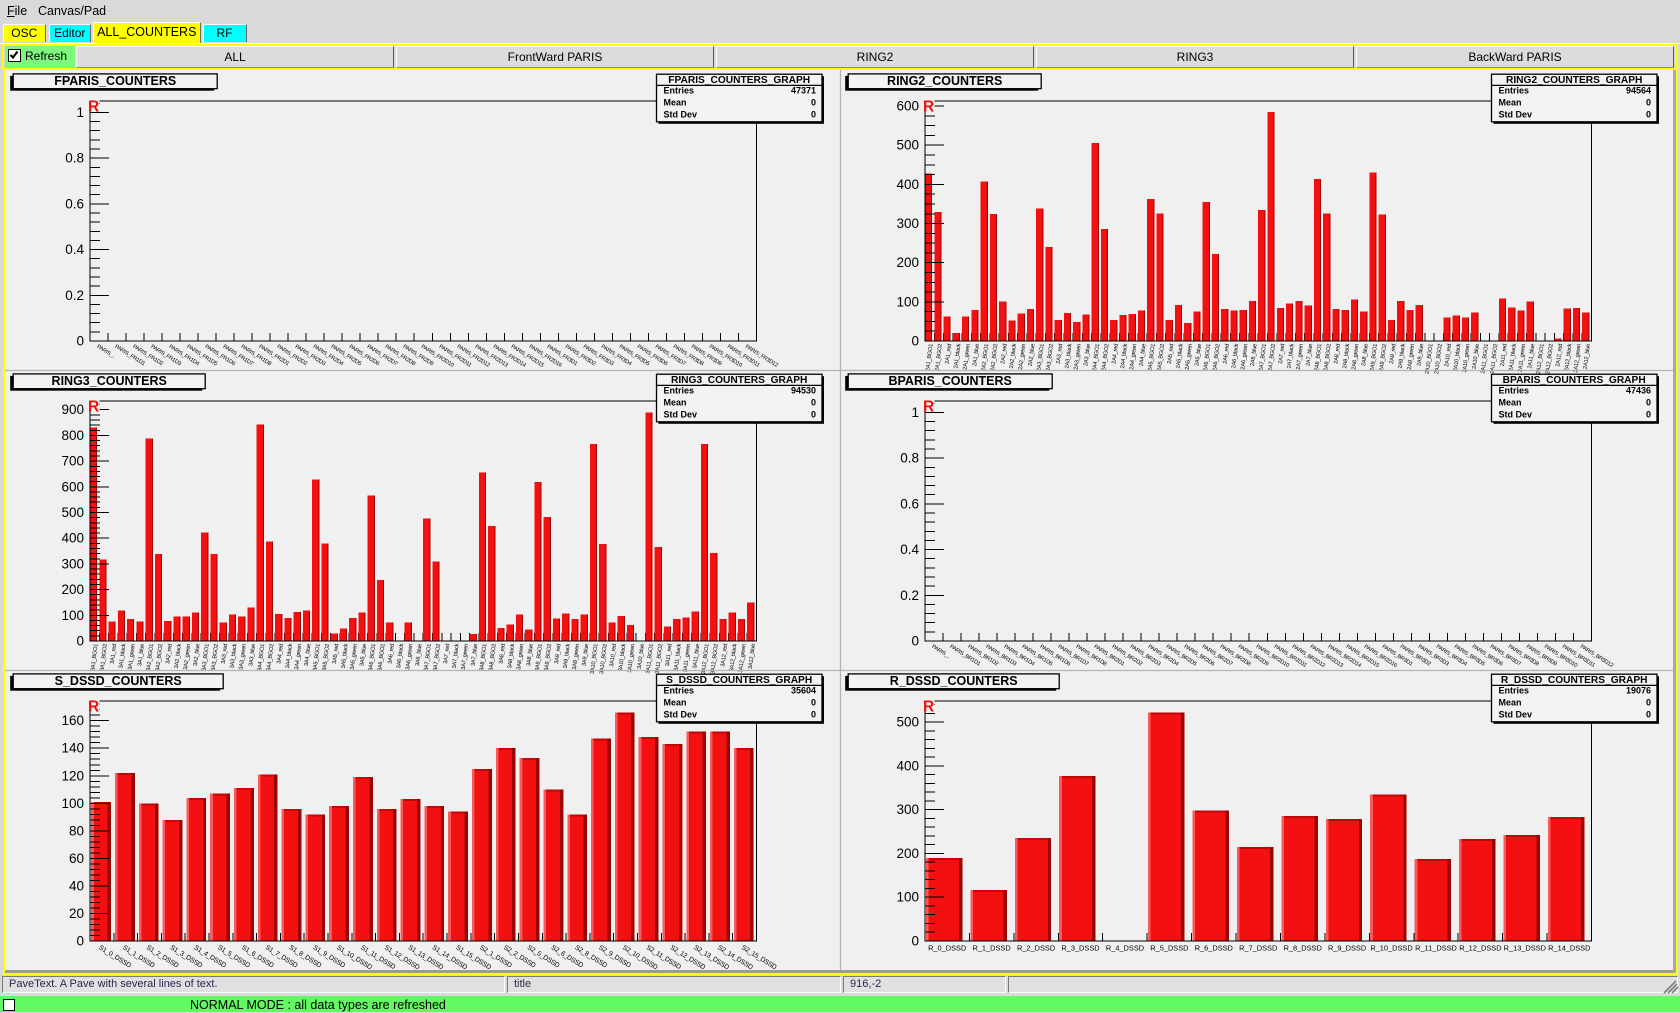 The height and width of the screenshot is (1013, 1680). What do you see at coordinates (530, 654) in the screenshot?
I see `svg-text: 3A8_blue` at bounding box center [530, 654].